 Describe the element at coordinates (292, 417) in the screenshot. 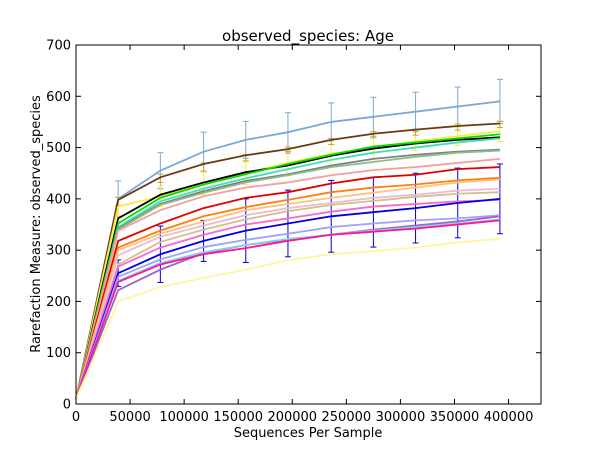

I see `x-tick-label: 200000` at that location.